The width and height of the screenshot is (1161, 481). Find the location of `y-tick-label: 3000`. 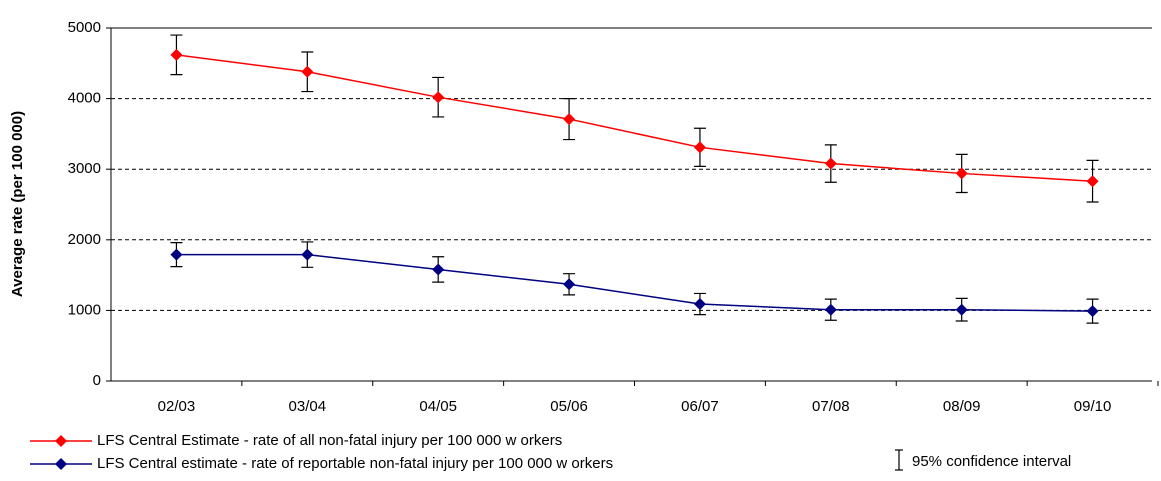

y-tick-label: 3000 is located at coordinates (84, 168).